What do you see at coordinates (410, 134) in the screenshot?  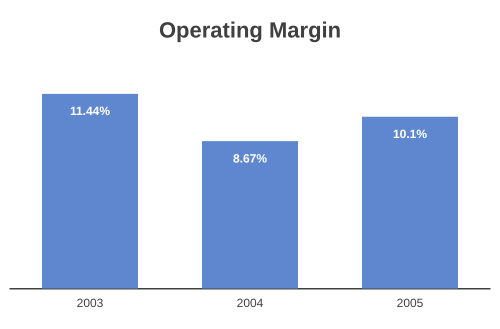 I see `data-label: 10.1%` at bounding box center [410, 134].